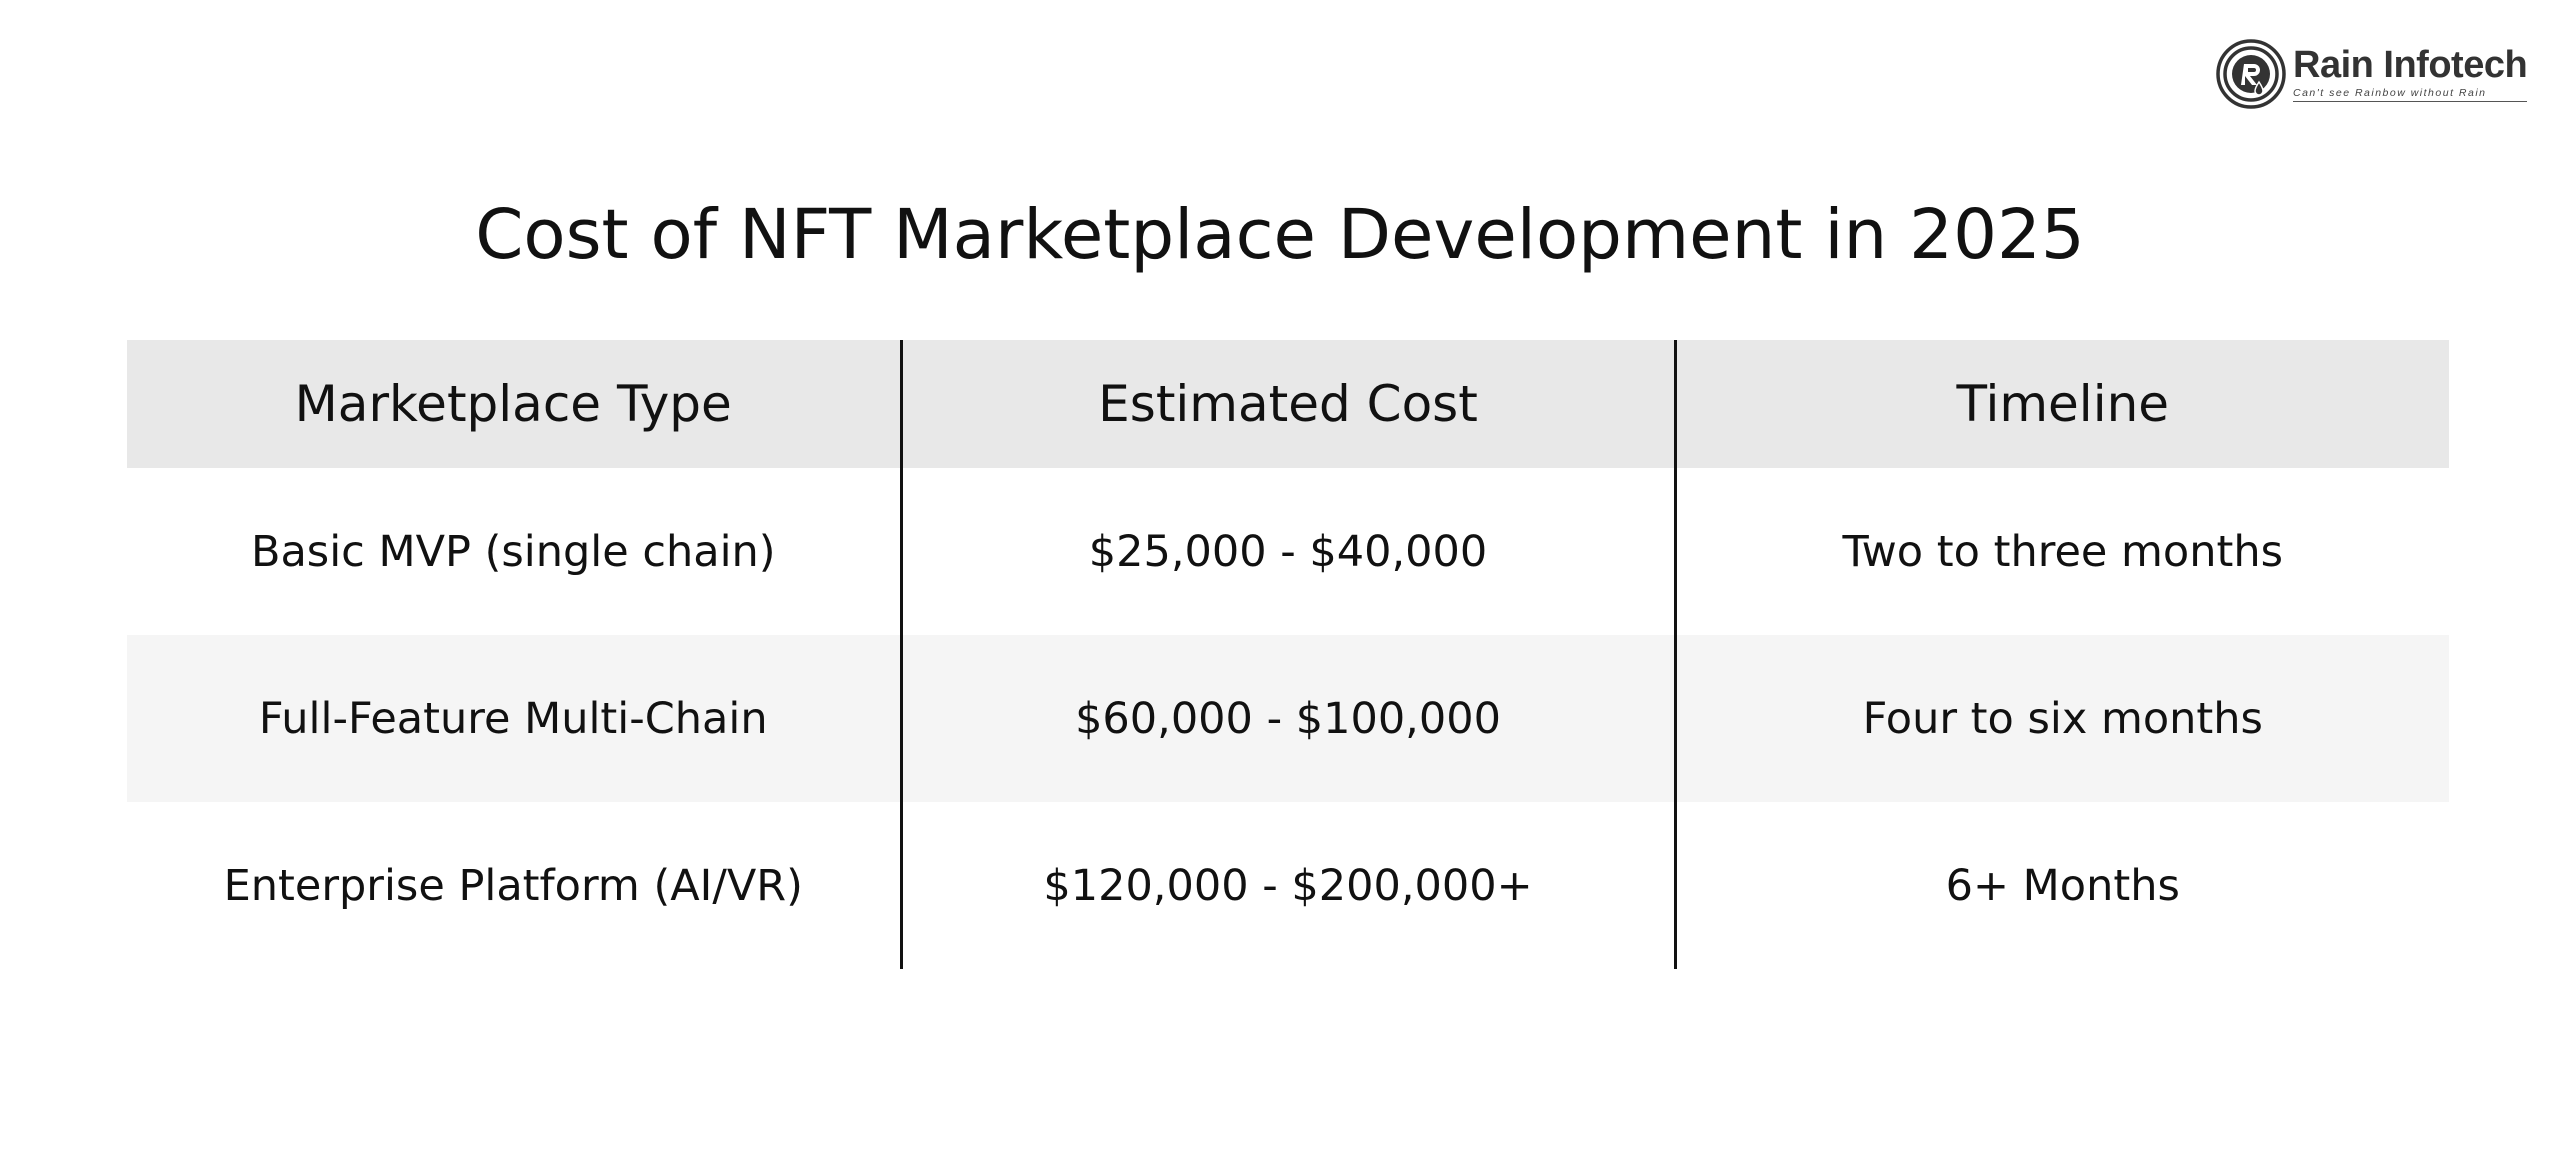  I want to click on brand-name: Rain Infotech, so click(2410, 65).